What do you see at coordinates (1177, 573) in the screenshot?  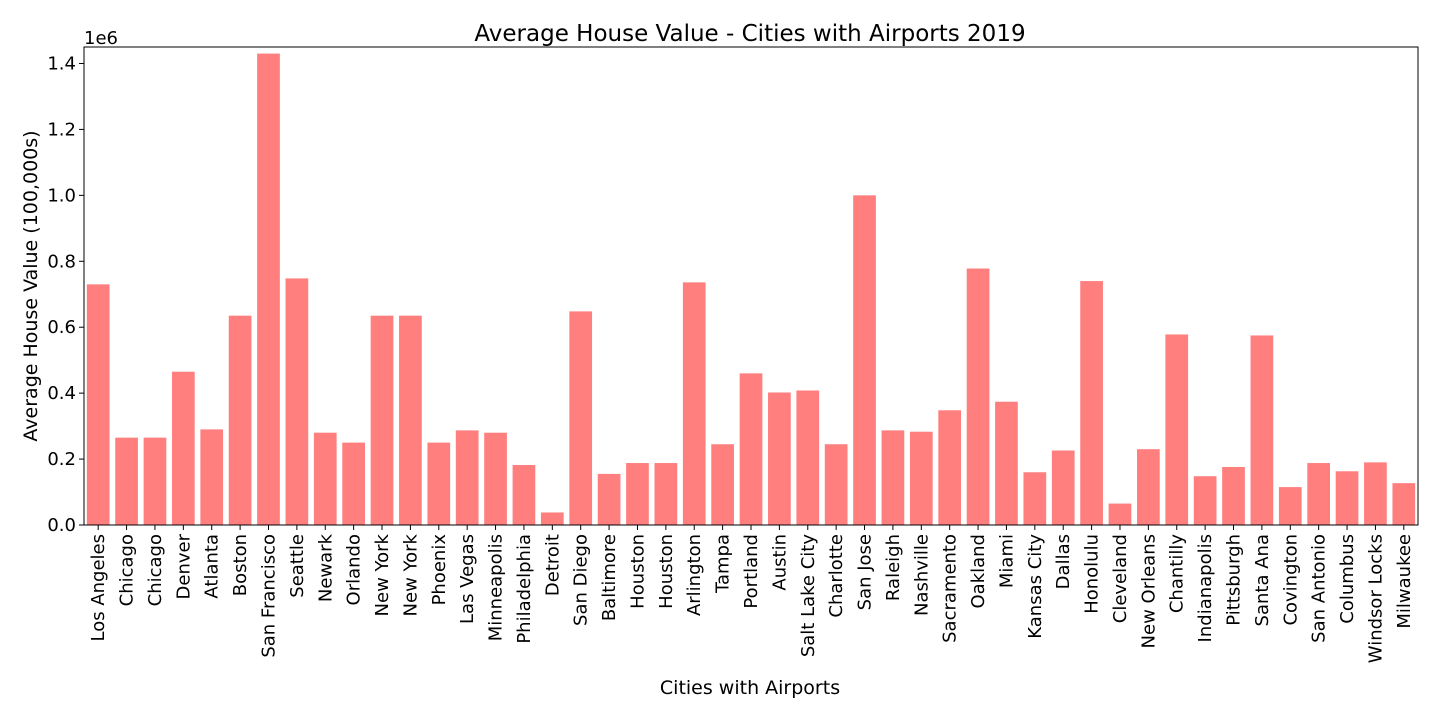 I see `x-tick-label: Chantilly` at bounding box center [1177, 573].